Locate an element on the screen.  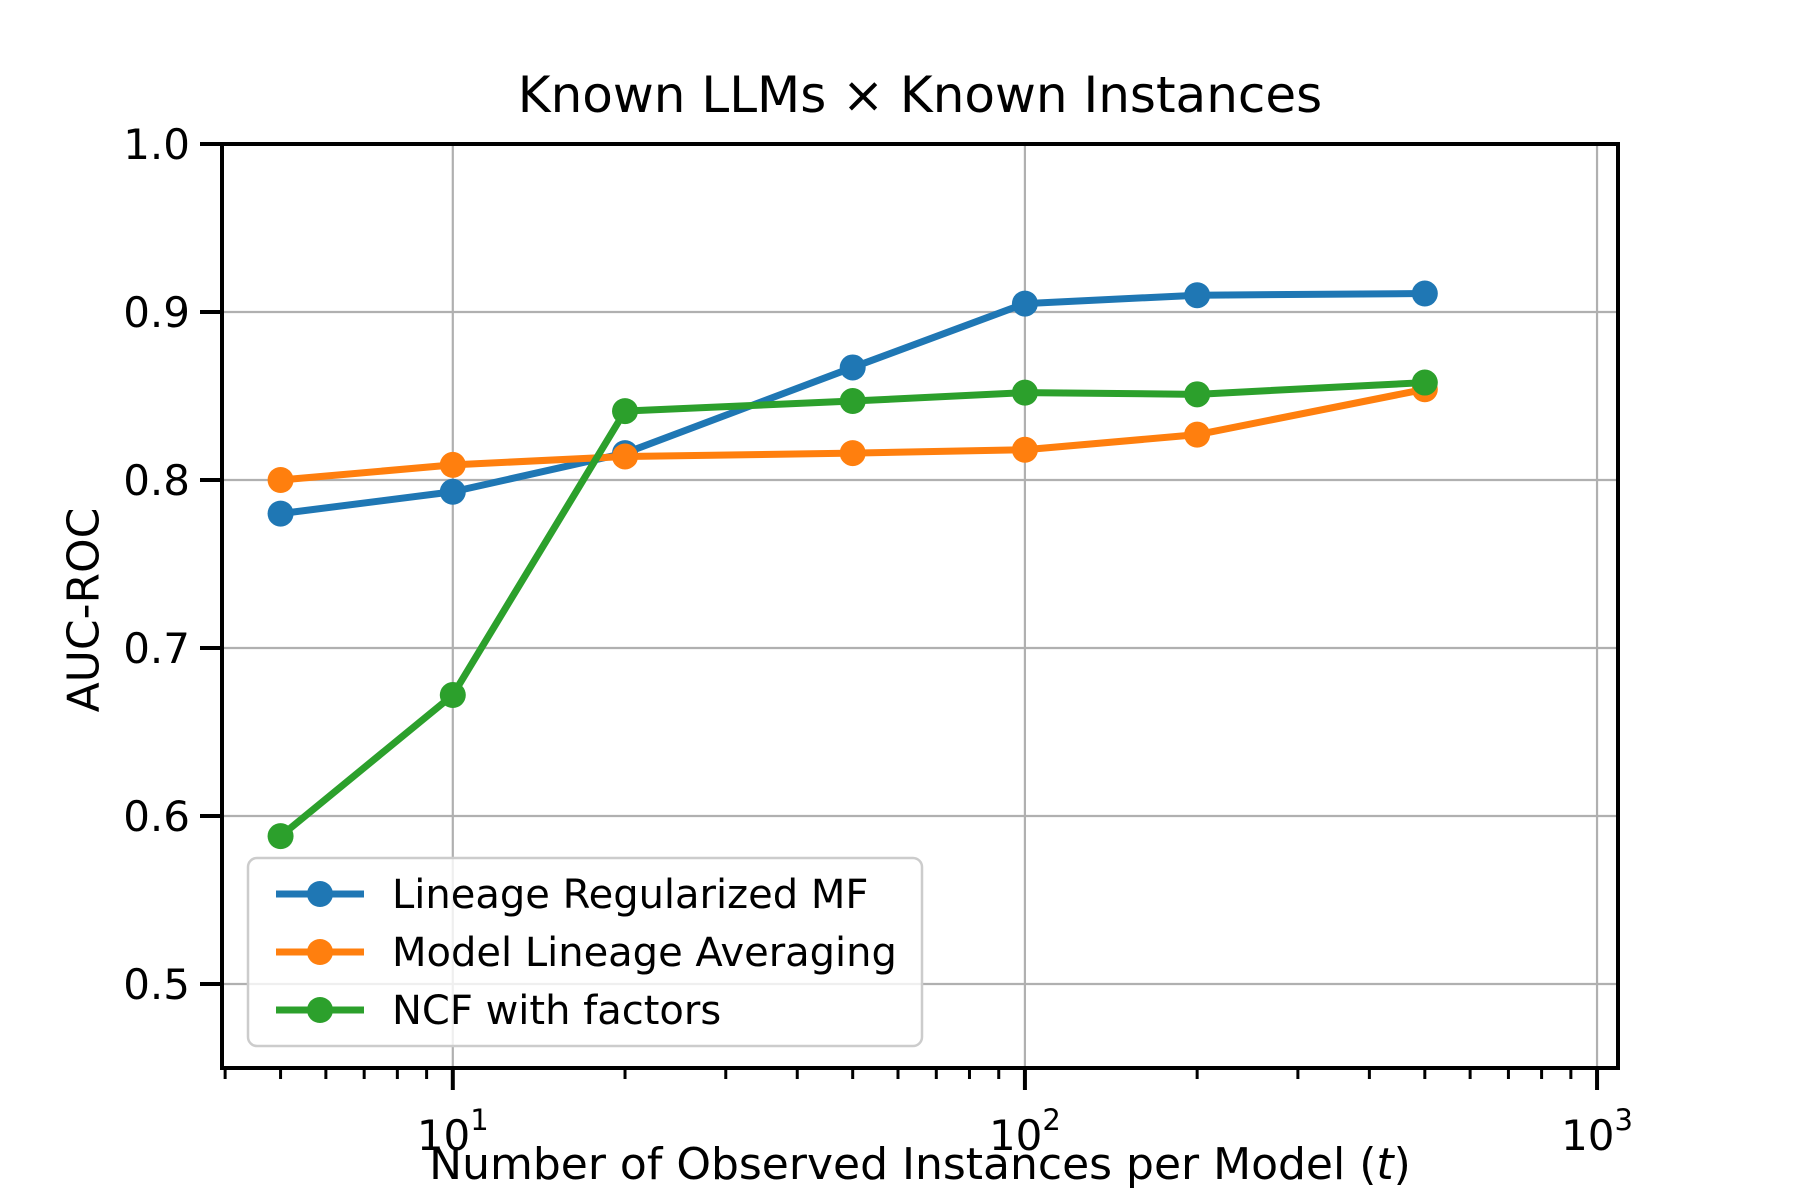
legend-box is located at coordinates (585, 952).